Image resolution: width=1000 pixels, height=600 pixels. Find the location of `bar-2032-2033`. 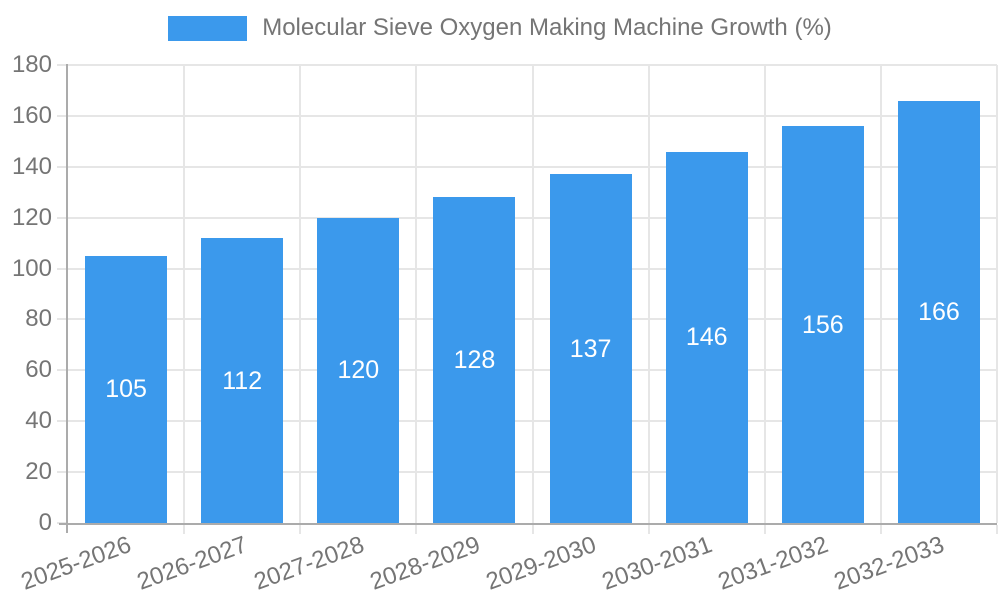

bar-2032-2033 is located at coordinates (938, 311).